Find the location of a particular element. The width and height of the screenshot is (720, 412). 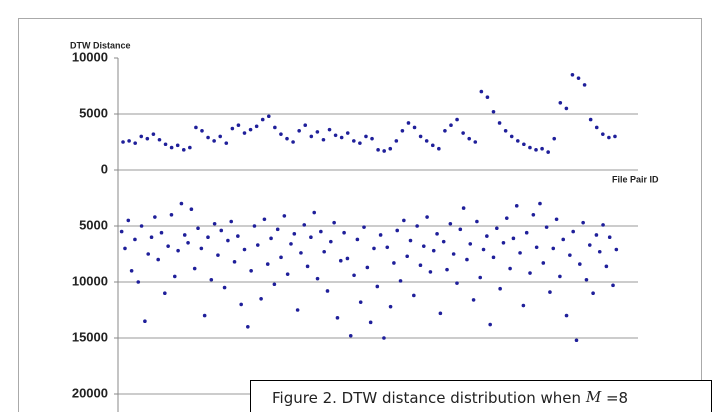

y-axis-label: DTW Distance is located at coordinates (100, 45).